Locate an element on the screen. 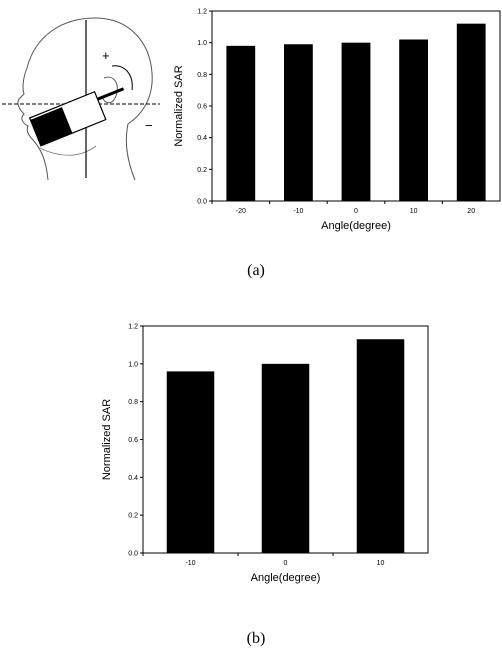  chart-b-y-tick-label: 0.0 is located at coordinates (133, 554).